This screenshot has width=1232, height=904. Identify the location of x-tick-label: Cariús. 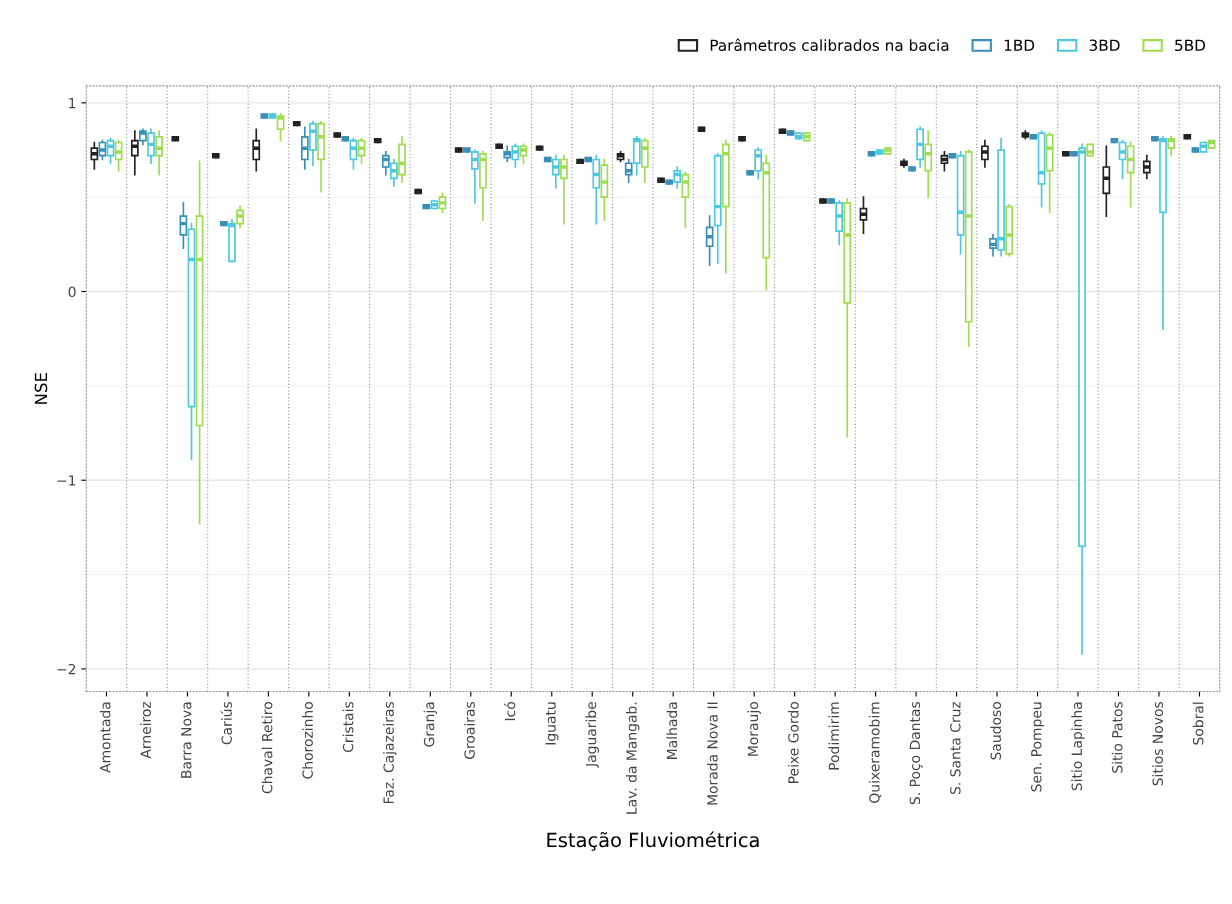
(226, 723).